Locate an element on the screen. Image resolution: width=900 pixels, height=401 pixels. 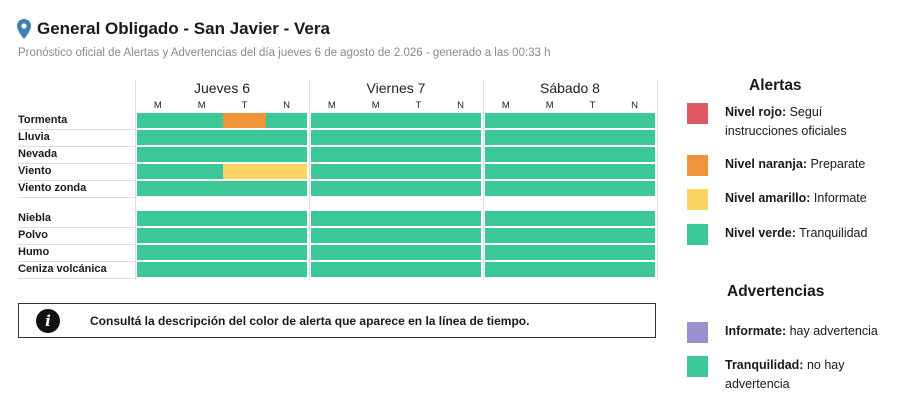
legend-description: Tranquilidad is located at coordinates (831, 233).